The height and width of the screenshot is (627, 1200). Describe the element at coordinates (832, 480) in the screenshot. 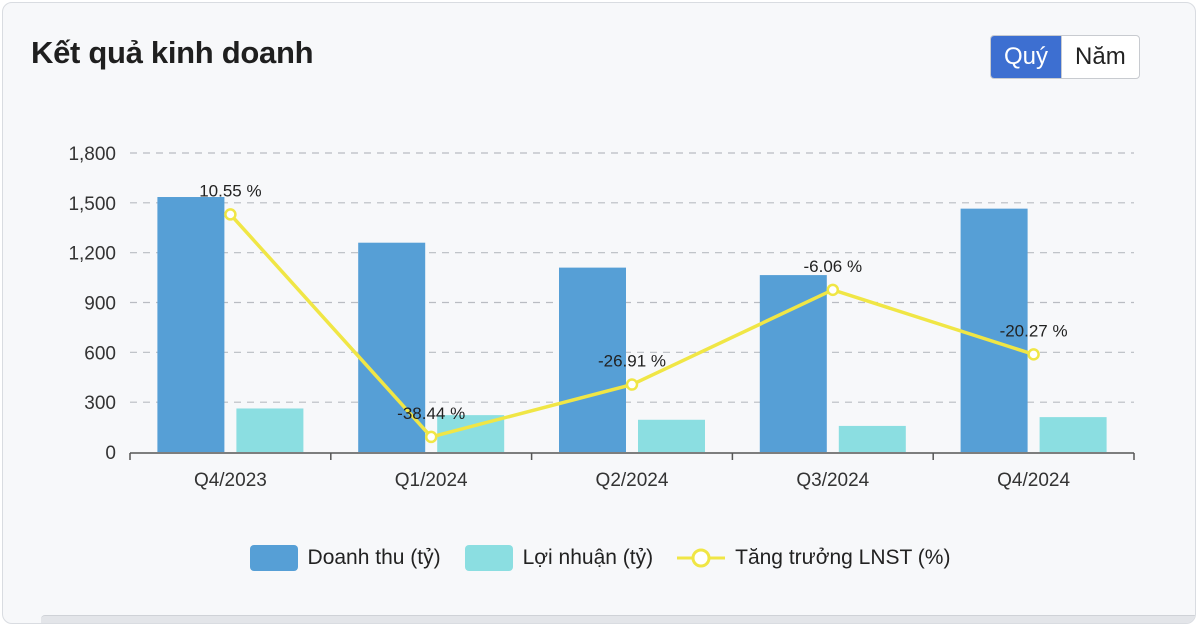

I see `x-tick-label: Q3/2024` at that location.